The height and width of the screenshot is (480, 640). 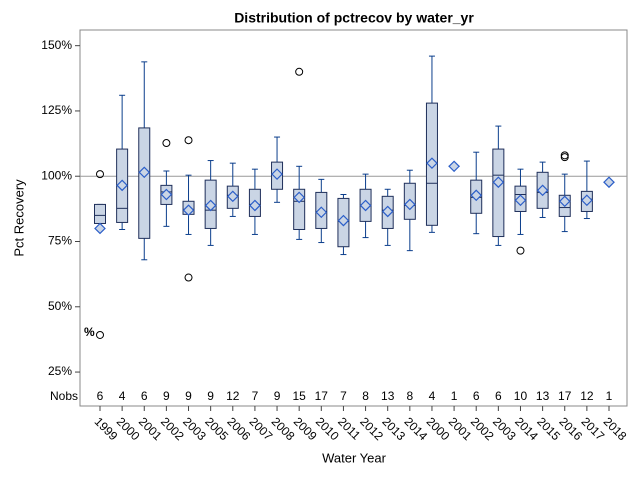 What do you see at coordinates (60, 241) in the screenshot?
I see `y-tick-label: 75%` at bounding box center [60, 241].